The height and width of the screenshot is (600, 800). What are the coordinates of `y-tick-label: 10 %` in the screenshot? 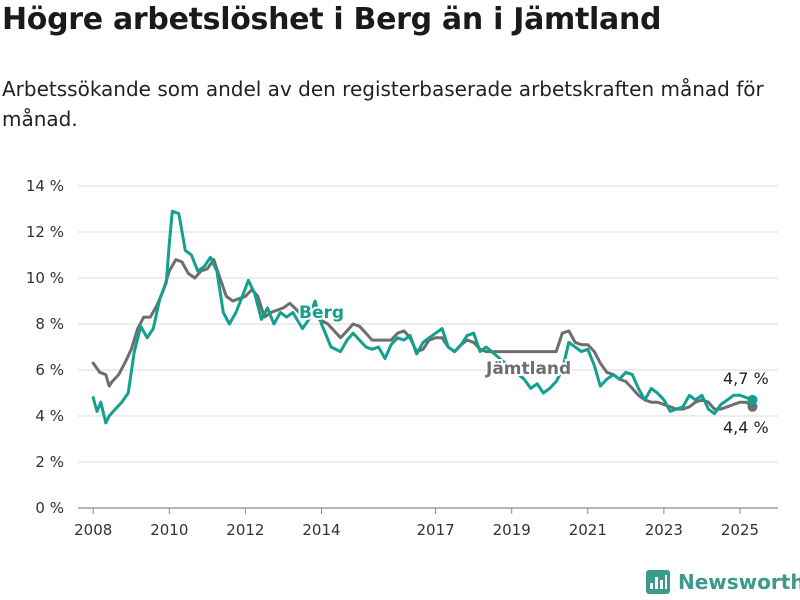 It's located at (45, 278).